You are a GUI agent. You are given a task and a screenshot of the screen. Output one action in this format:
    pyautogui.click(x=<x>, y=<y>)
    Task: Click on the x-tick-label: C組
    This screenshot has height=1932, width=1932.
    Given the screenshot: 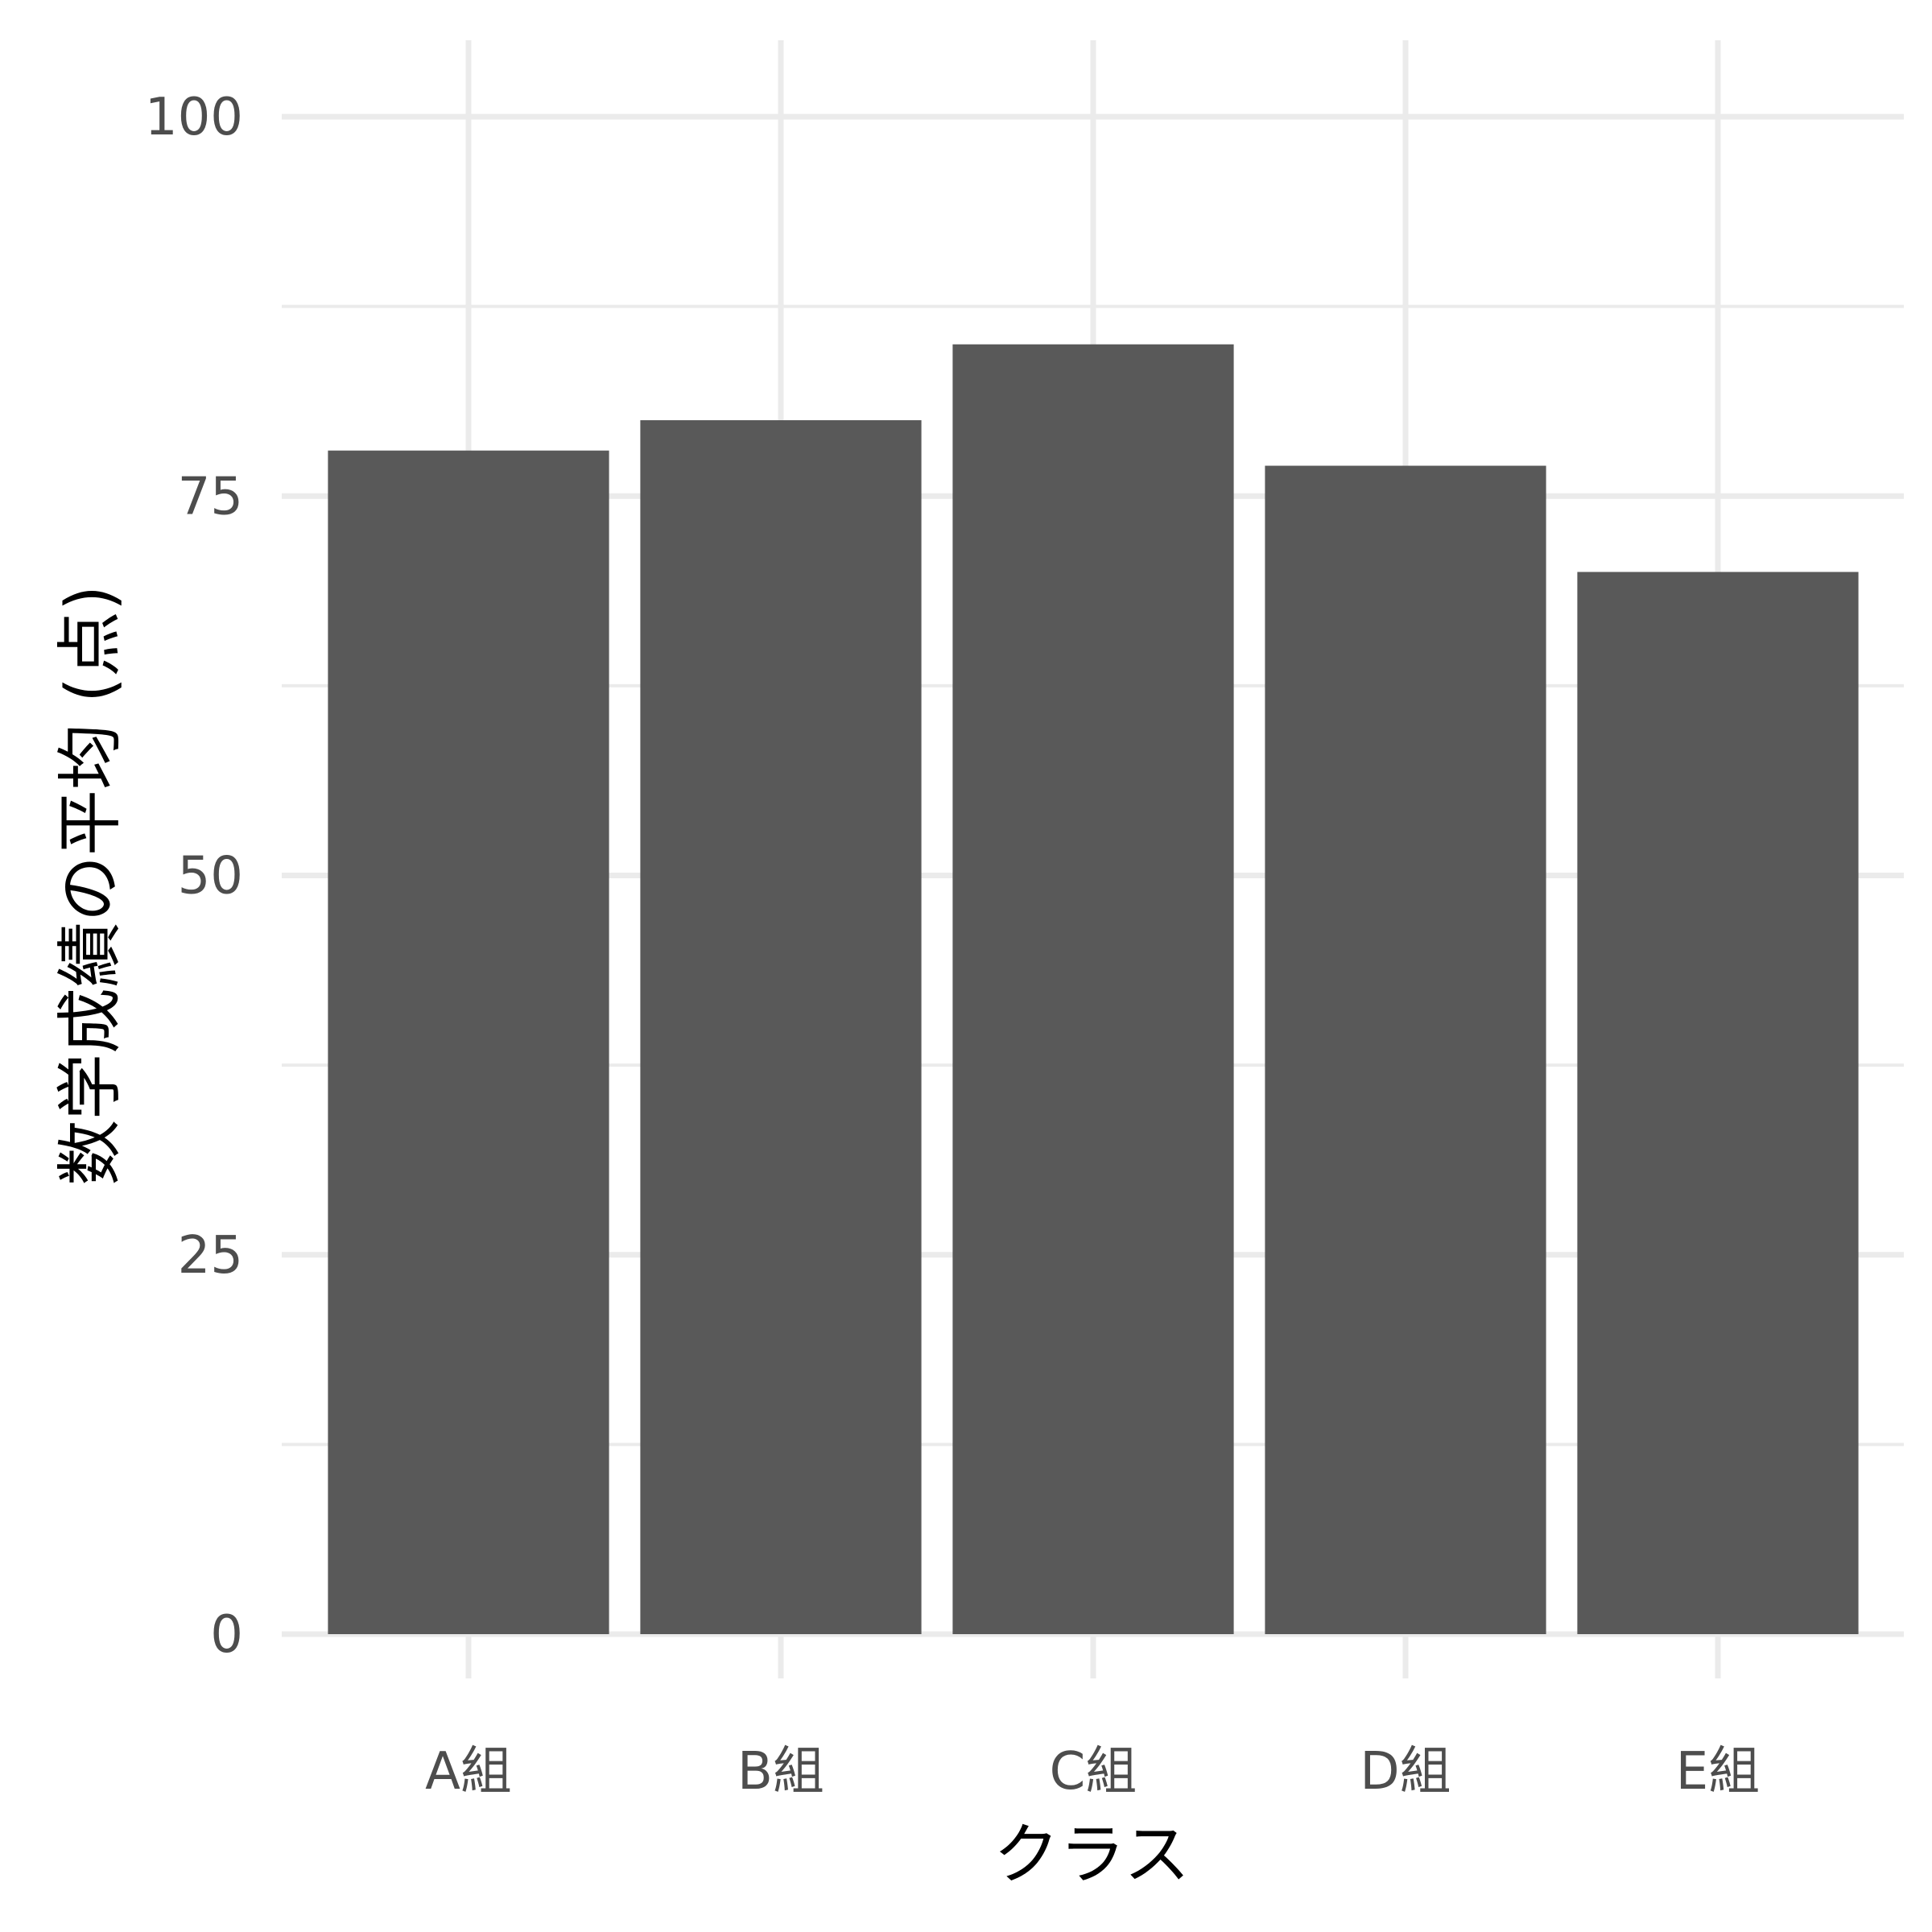 What is the action you would take?
    pyautogui.click(x=1093, y=1772)
    